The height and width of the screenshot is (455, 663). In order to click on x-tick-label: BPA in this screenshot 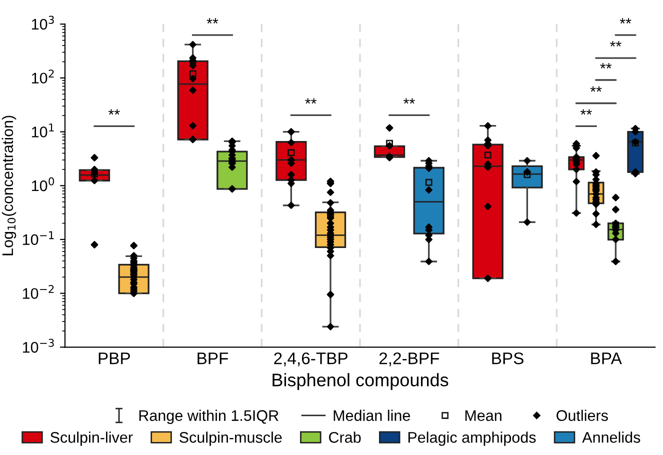, I will do `click(606, 358)`.